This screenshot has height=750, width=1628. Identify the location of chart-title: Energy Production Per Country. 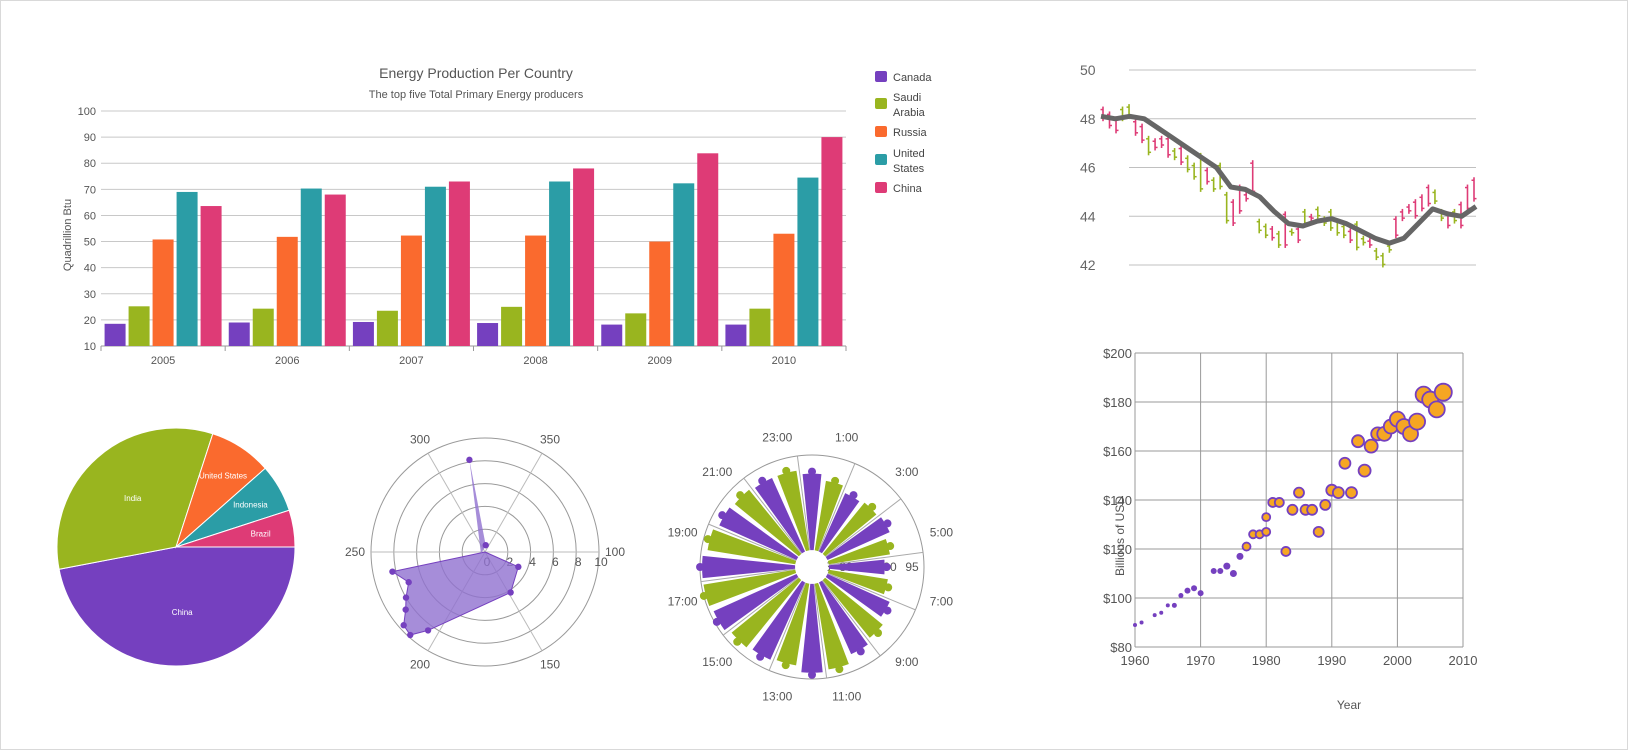
(476, 73).